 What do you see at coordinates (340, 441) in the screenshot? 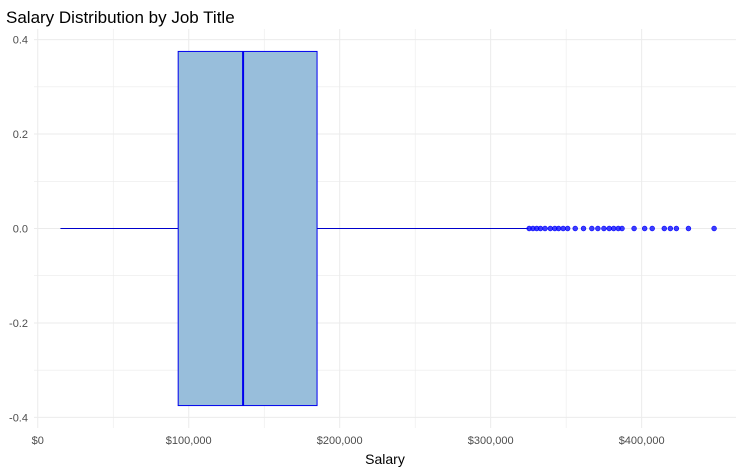
I see `x-tick-label: $200,000` at bounding box center [340, 441].